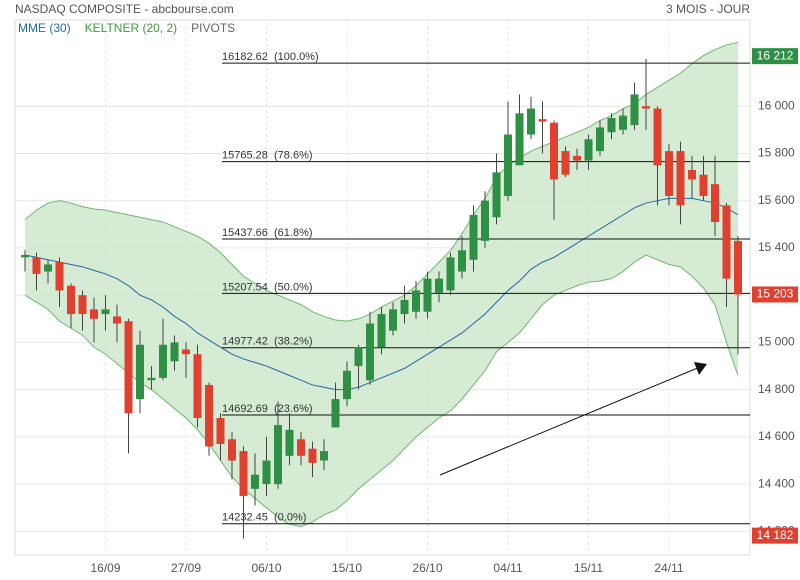 Image resolution: width=800 pixels, height=580 pixels. I want to click on x-tick-label: 15/11, so click(588, 568).